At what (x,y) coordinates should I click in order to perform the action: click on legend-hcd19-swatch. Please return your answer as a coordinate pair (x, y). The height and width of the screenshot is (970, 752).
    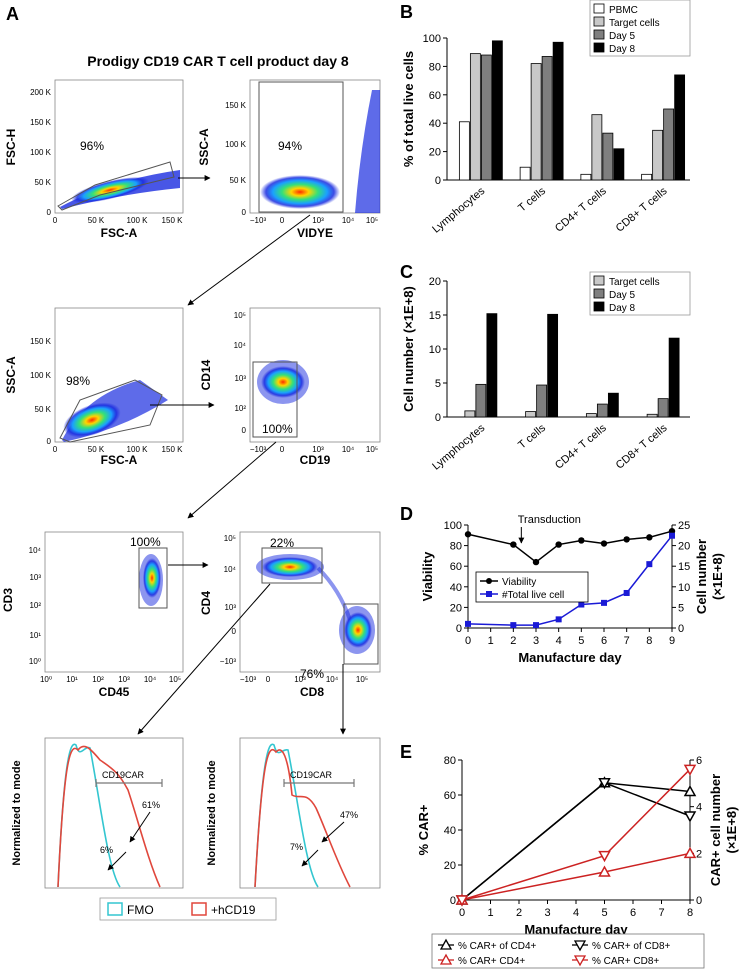
    Looking at the image, I should click on (199, 909).